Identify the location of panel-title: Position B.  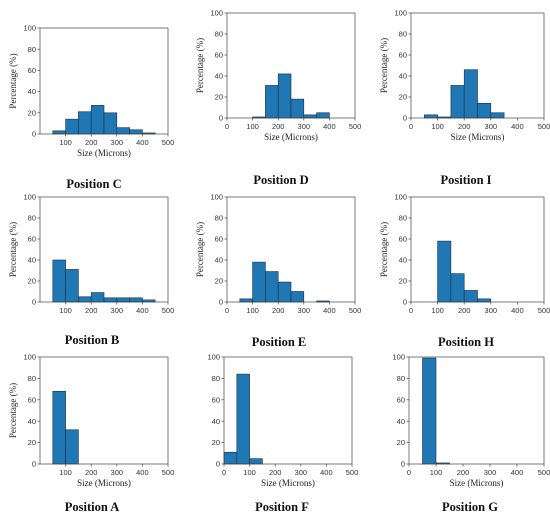
(92, 340).